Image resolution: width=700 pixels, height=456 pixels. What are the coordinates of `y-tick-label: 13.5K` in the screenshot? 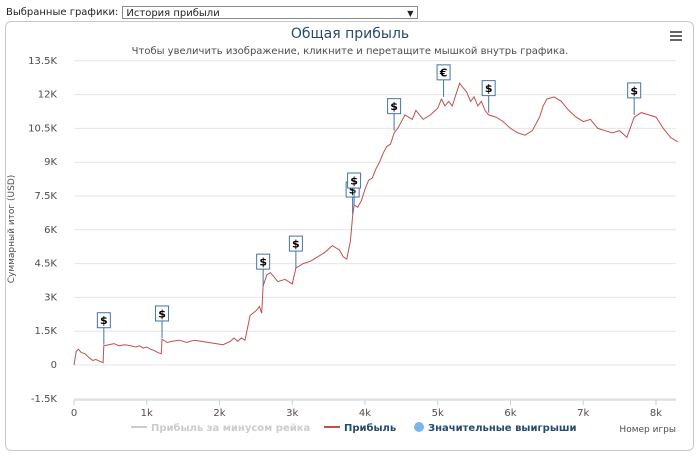 It's located at (42, 61).